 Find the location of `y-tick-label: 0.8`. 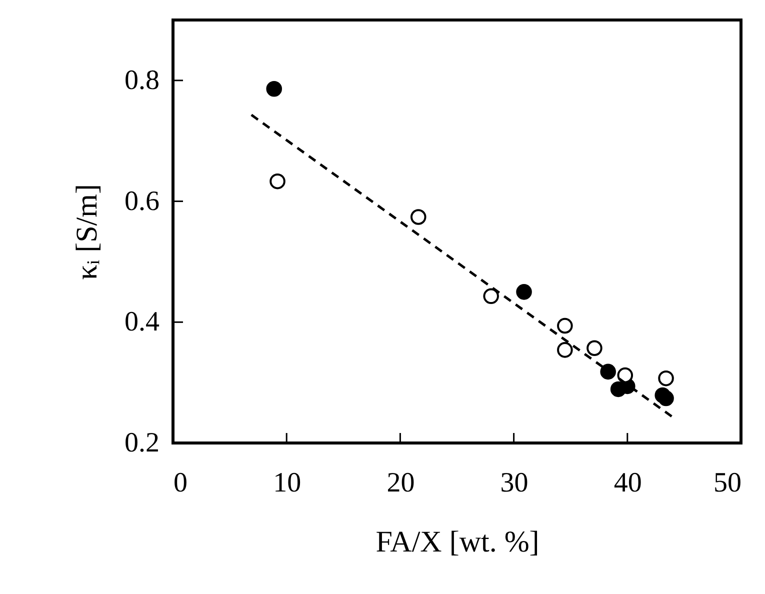

y-tick-label: 0.8 is located at coordinates (142, 80).